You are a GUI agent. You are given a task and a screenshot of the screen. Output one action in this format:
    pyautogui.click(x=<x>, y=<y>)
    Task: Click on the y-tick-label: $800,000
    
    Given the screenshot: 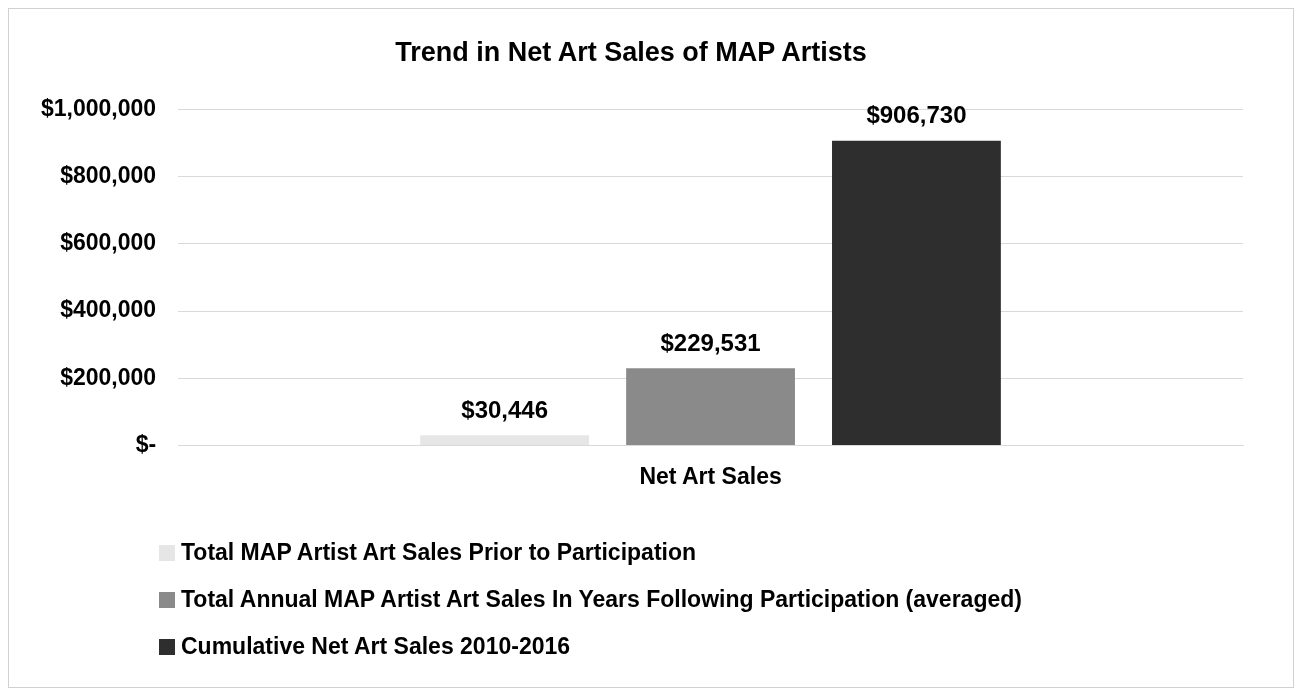 What is the action you would take?
    pyautogui.click(x=108, y=174)
    